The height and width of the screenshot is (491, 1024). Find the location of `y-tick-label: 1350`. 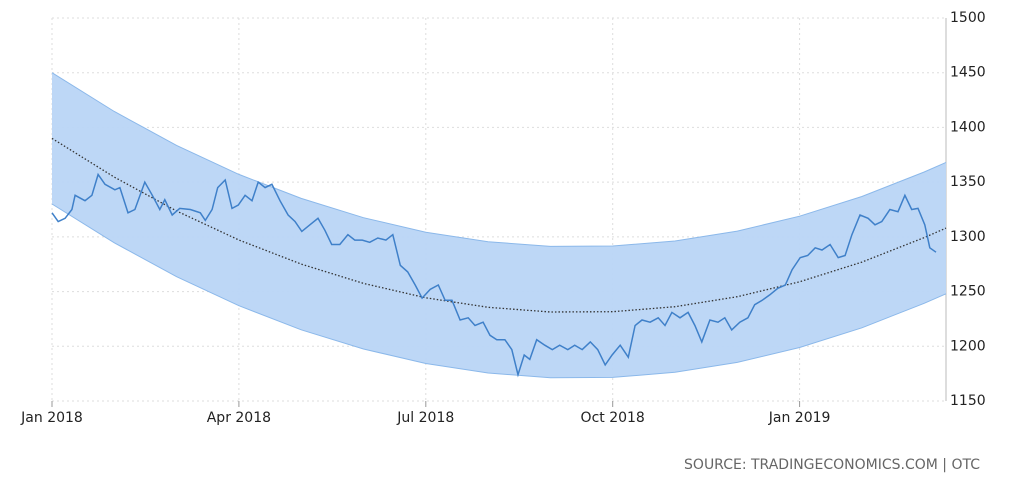

y-tick-label: 1350 is located at coordinates (968, 182).